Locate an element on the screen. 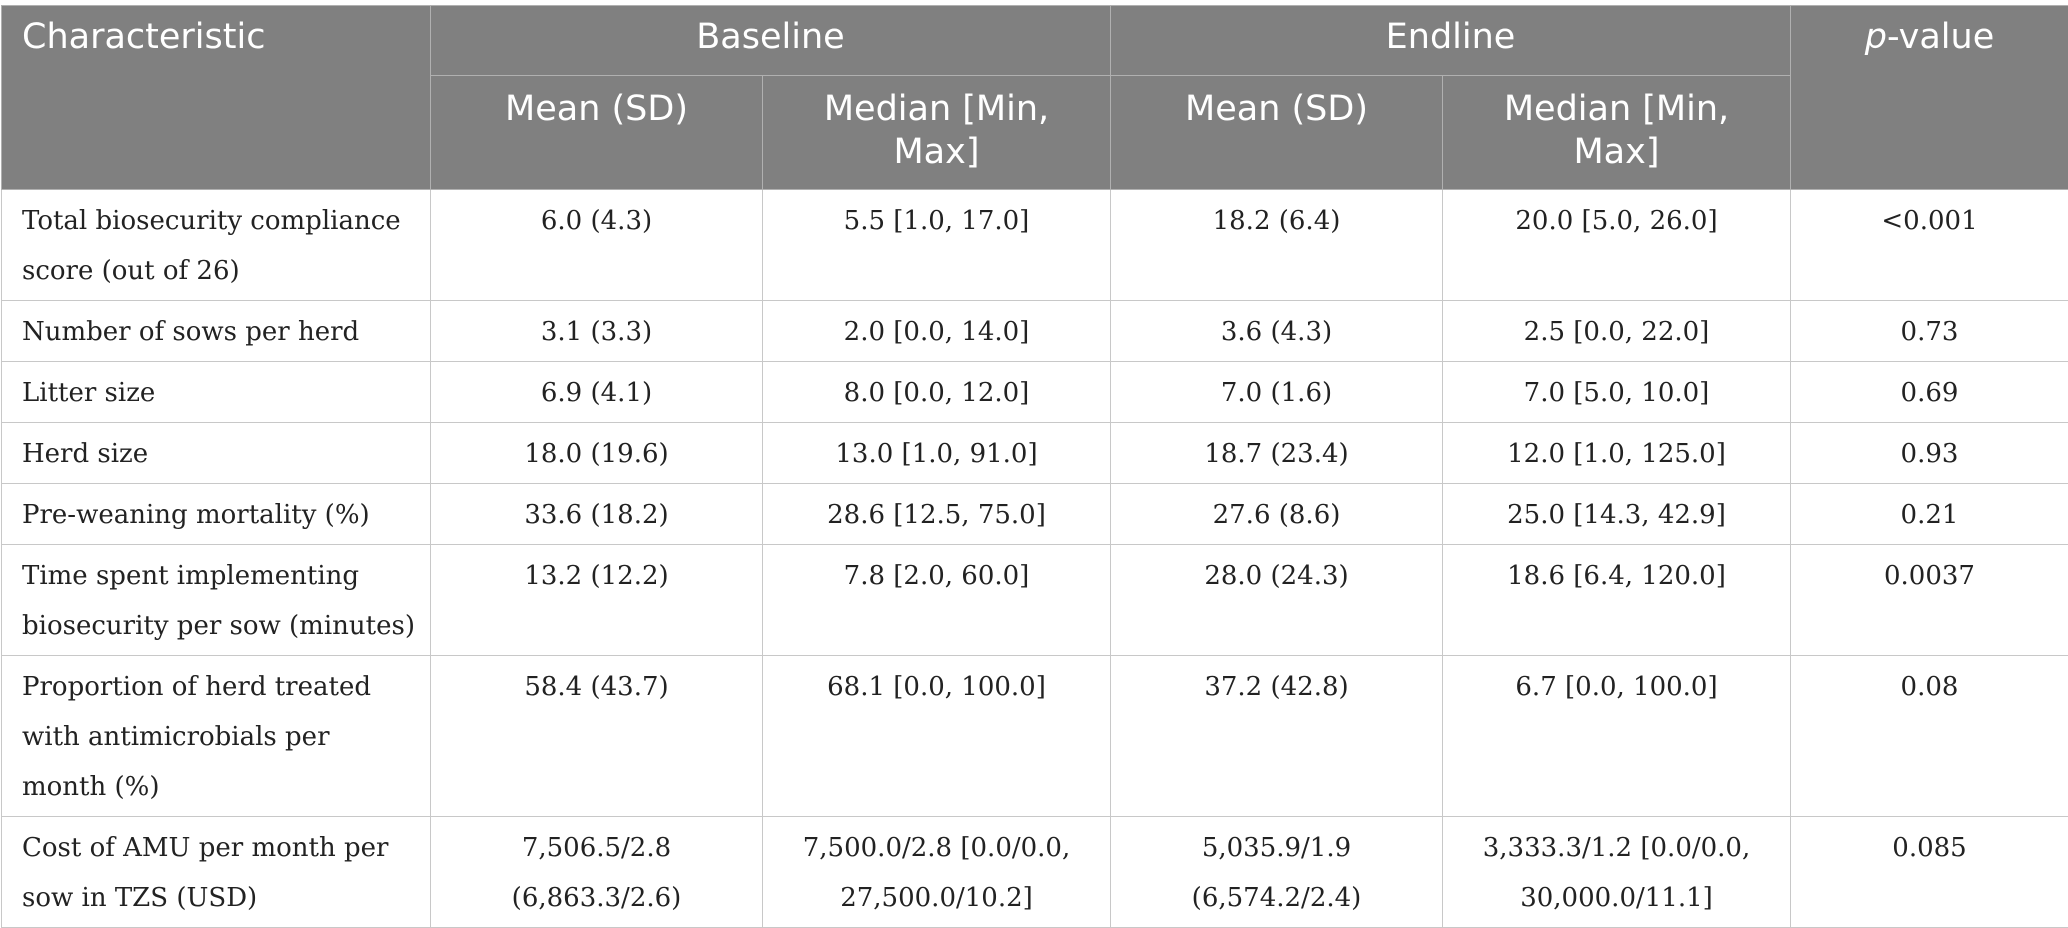  baseline-mean-cell: 6.0 (4.3) is located at coordinates (597, 245).